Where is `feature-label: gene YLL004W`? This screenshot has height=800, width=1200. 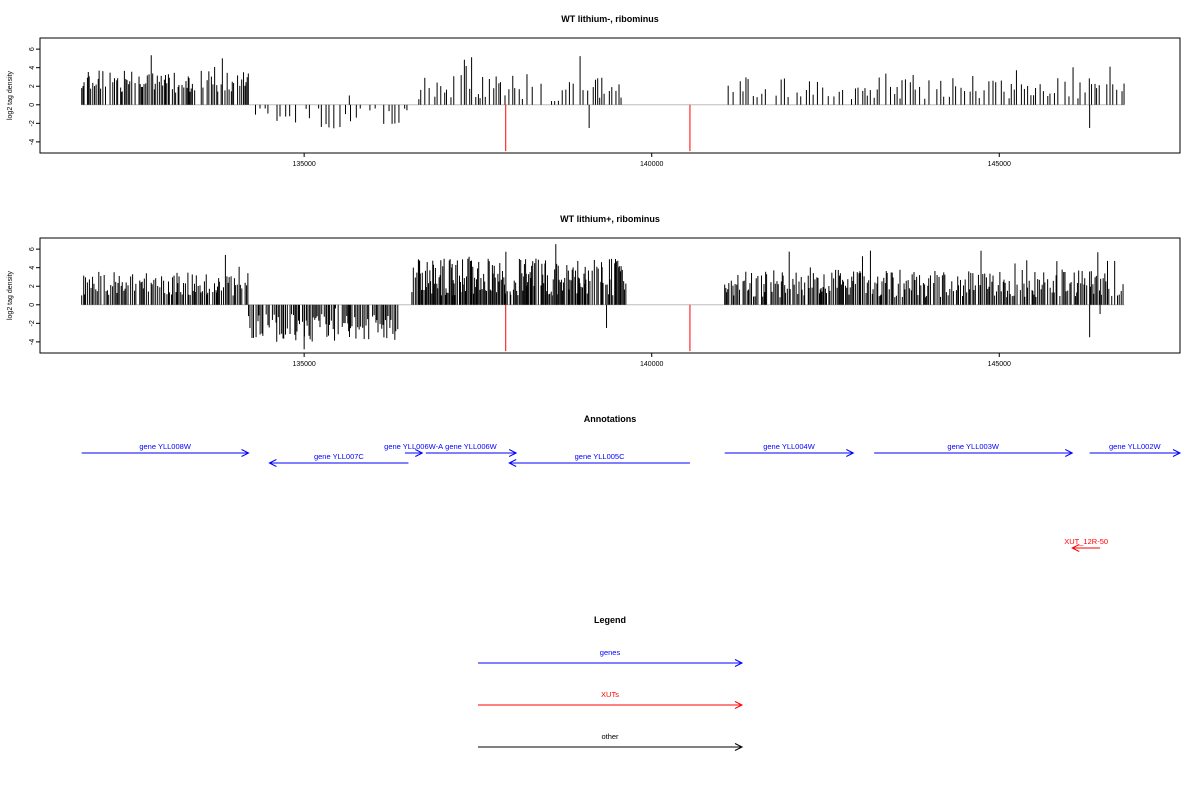 feature-label: gene YLL004W is located at coordinates (789, 446).